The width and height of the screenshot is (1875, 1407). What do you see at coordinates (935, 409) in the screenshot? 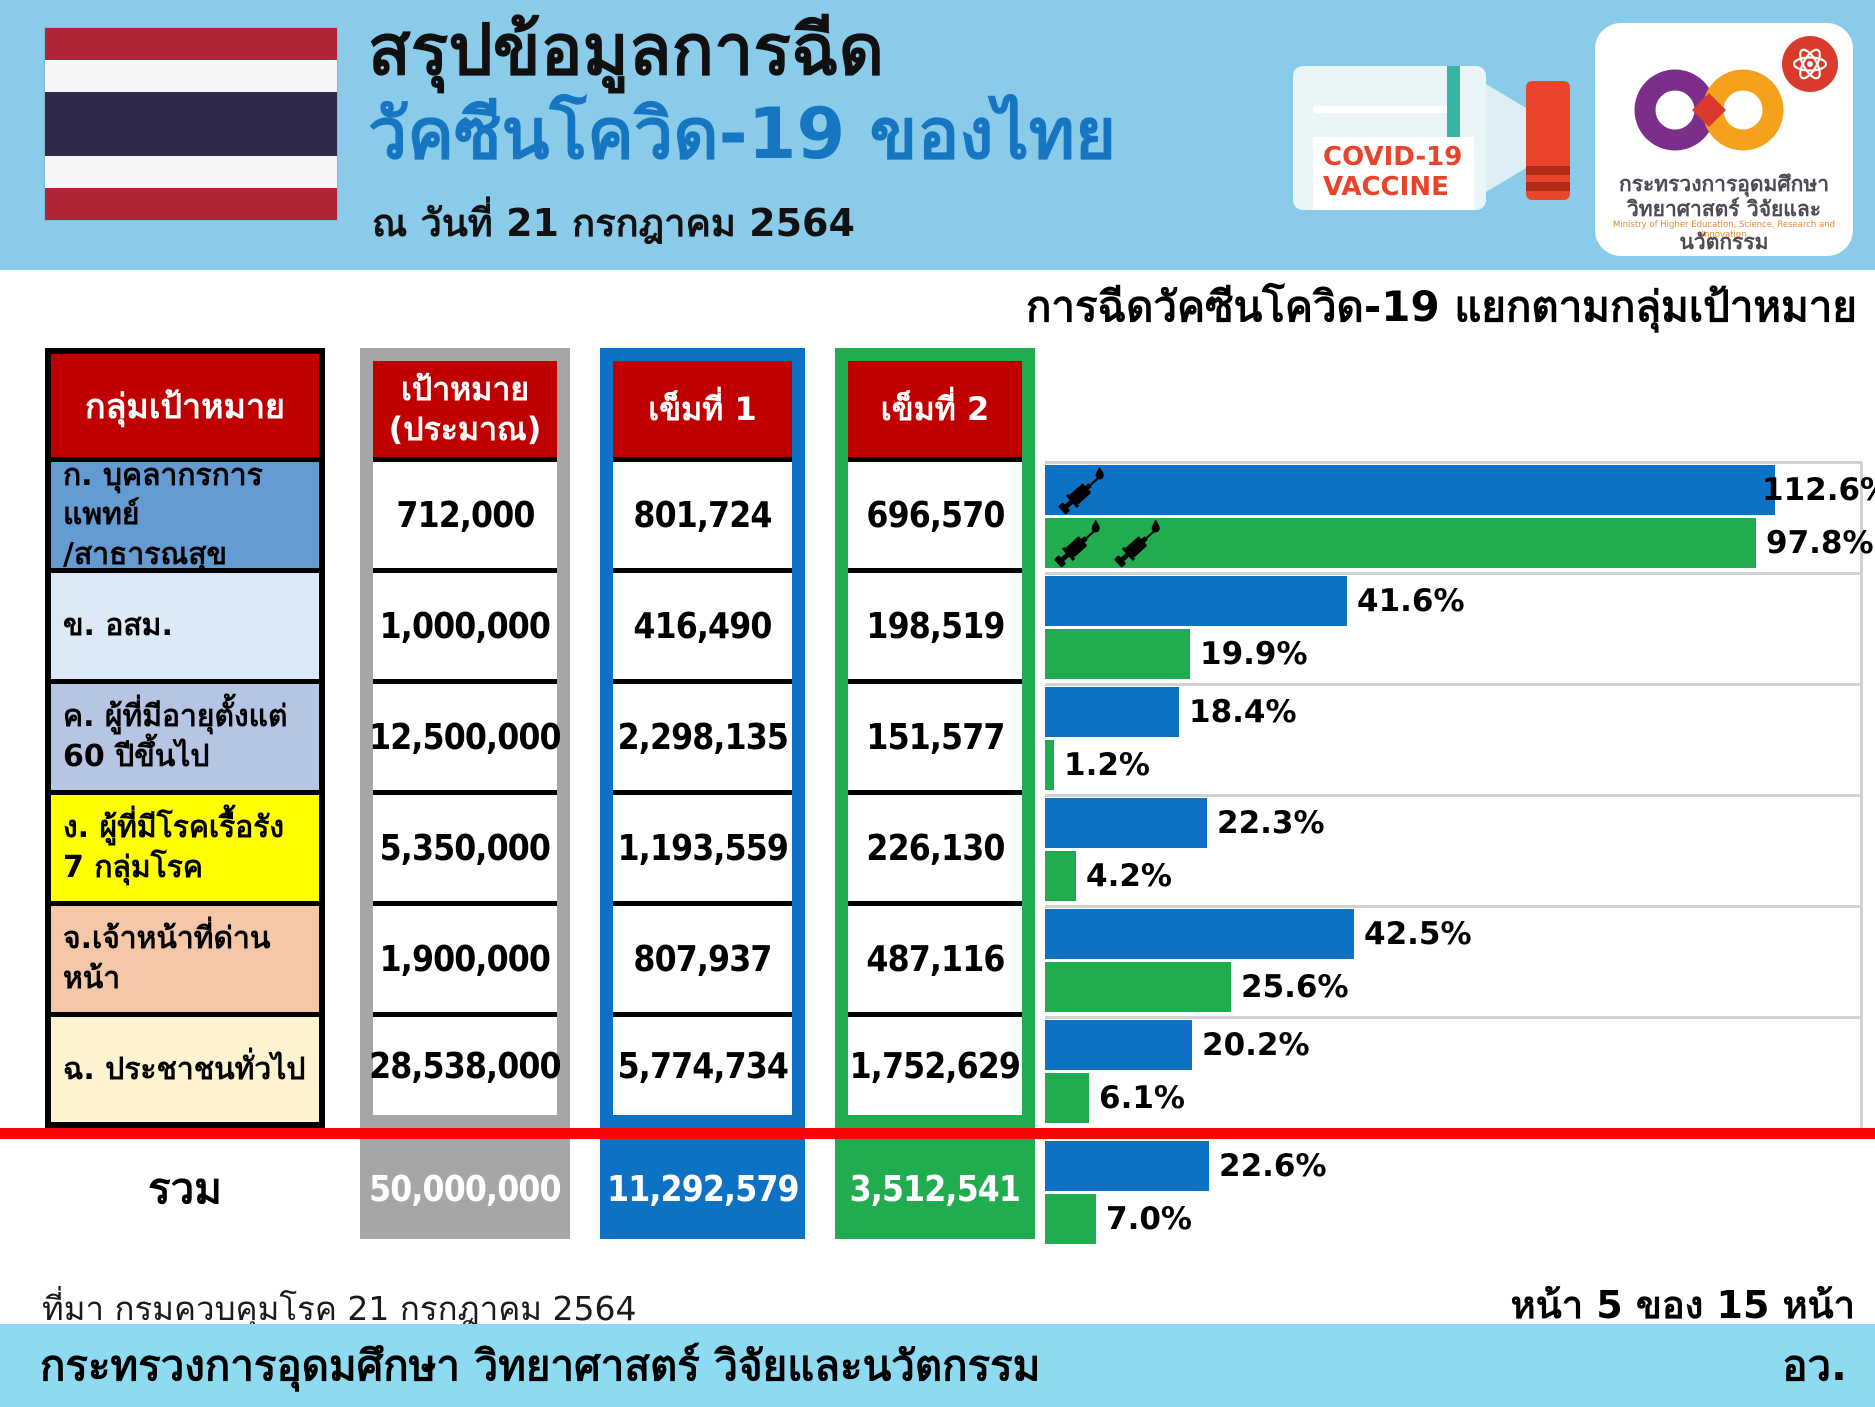
I see `dose2-column-header: เข็มที่ 2` at bounding box center [935, 409].